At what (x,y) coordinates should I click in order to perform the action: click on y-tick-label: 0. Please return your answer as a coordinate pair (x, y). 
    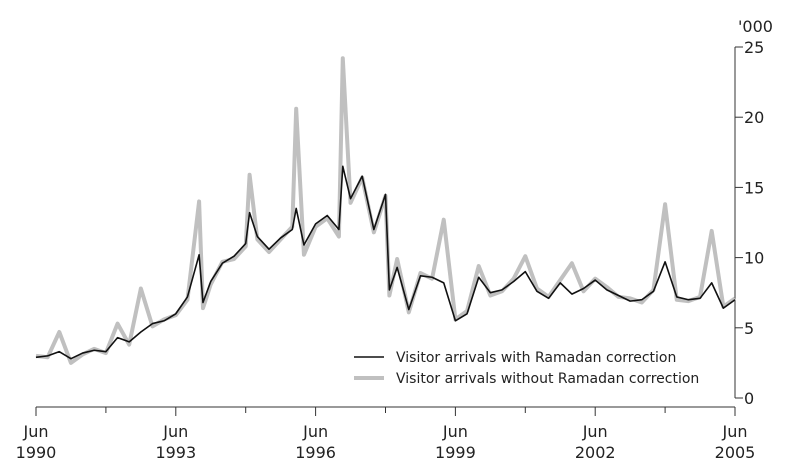
    Looking at the image, I should click on (749, 398).